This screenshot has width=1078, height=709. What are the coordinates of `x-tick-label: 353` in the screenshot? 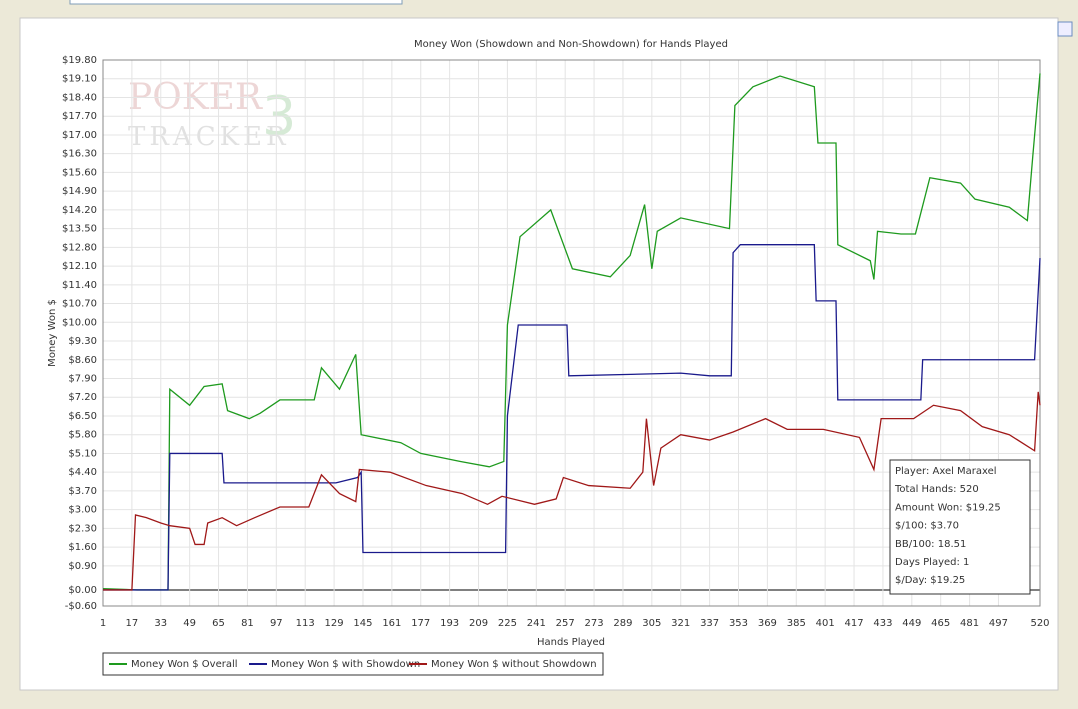 It's located at (738, 623).